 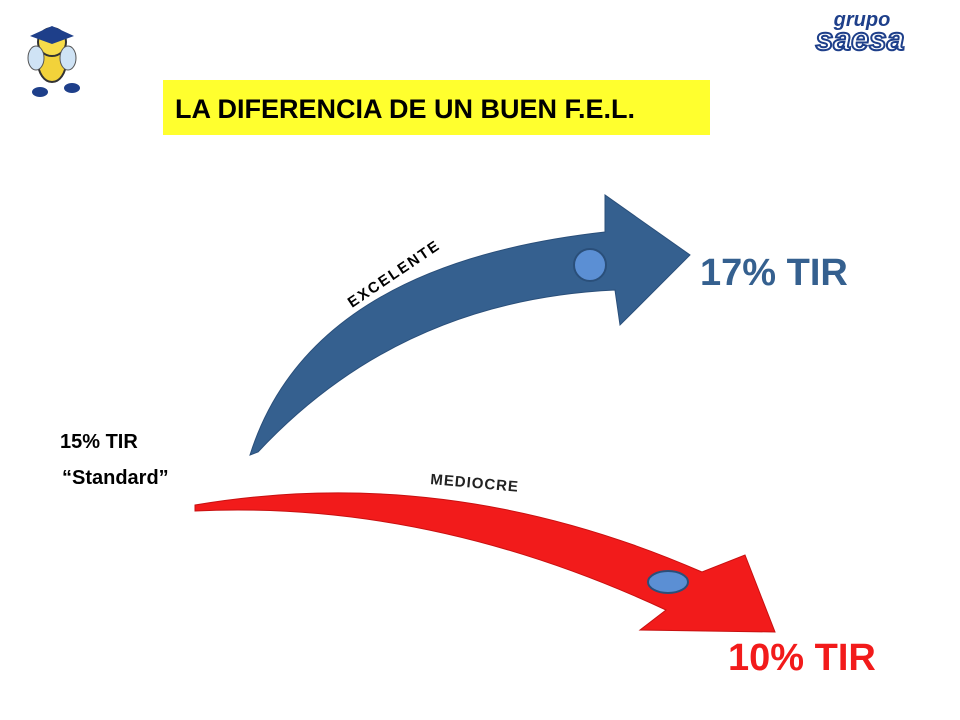 I want to click on mascot, so click(x=53, y=61).